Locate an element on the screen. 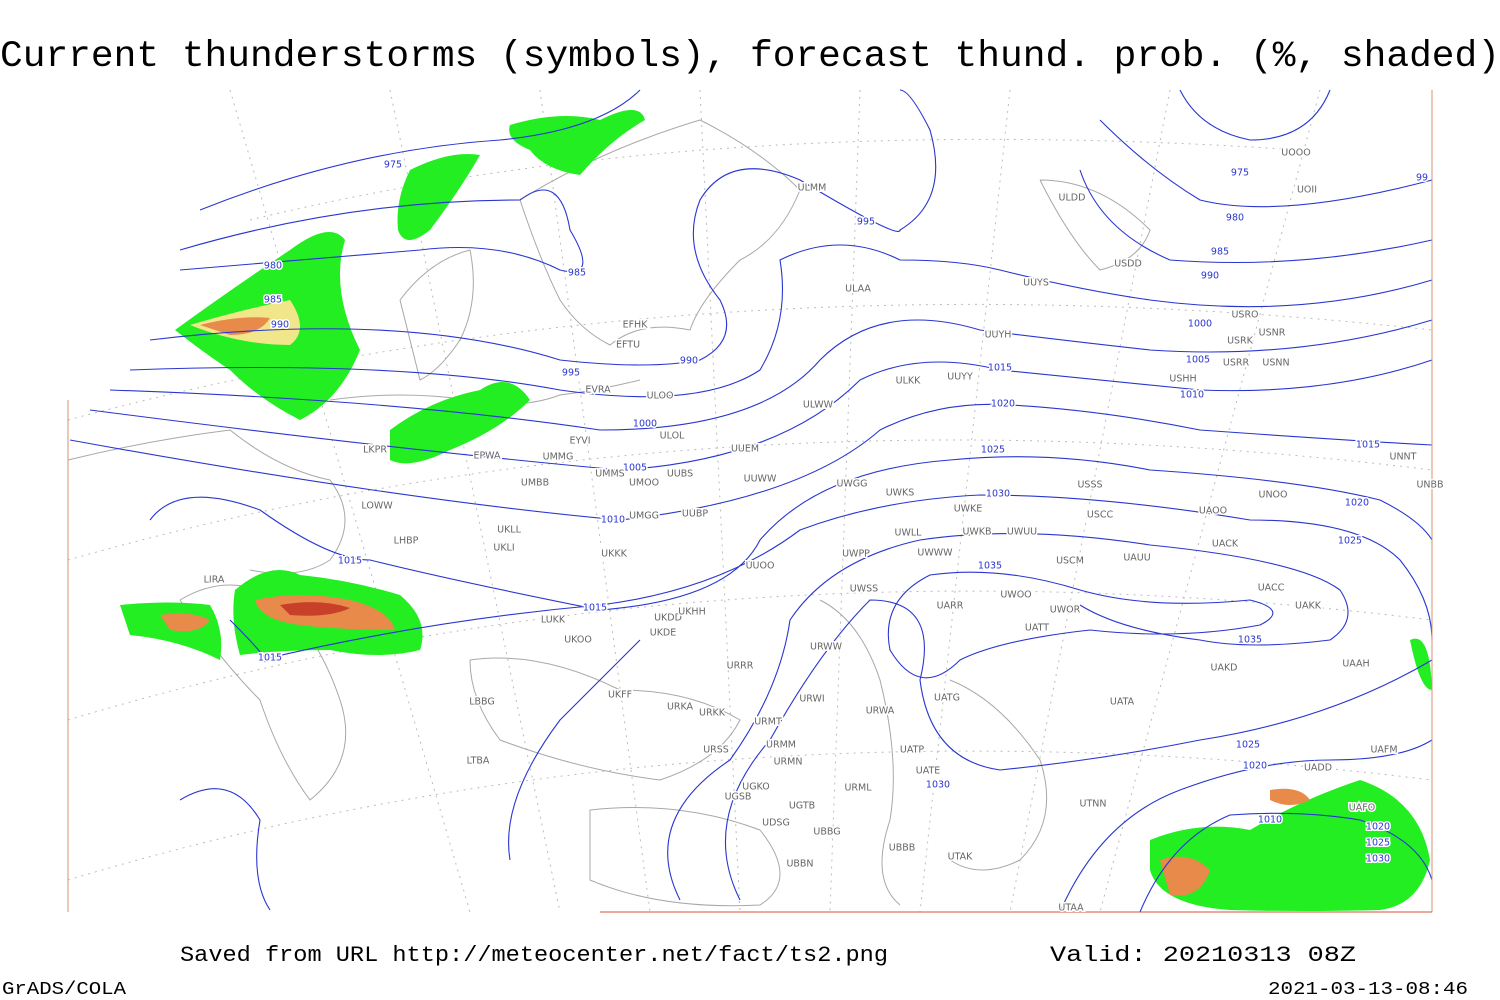 The width and height of the screenshot is (1500, 1000). station-code: UWOR is located at coordinates (1065, 610).